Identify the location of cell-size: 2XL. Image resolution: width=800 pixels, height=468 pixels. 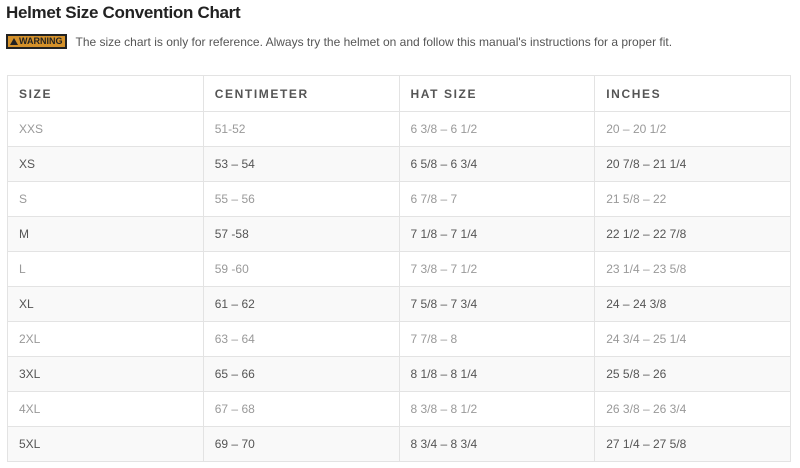
(105, 339).